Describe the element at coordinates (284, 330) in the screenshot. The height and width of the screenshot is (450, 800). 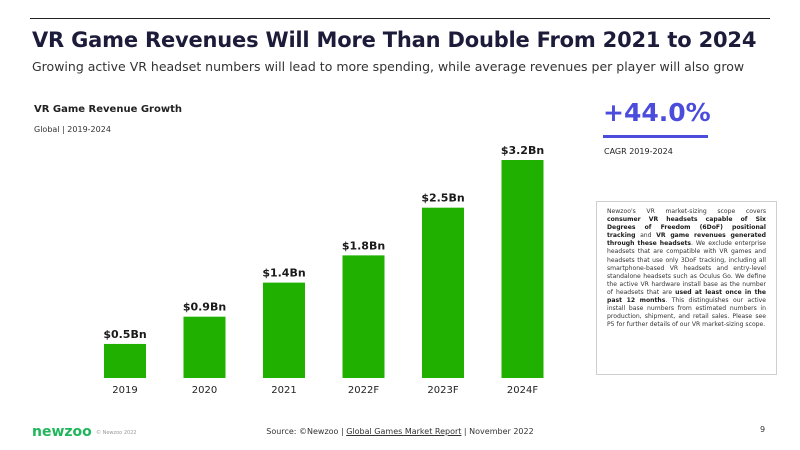
I see `bar-2021` at that location.